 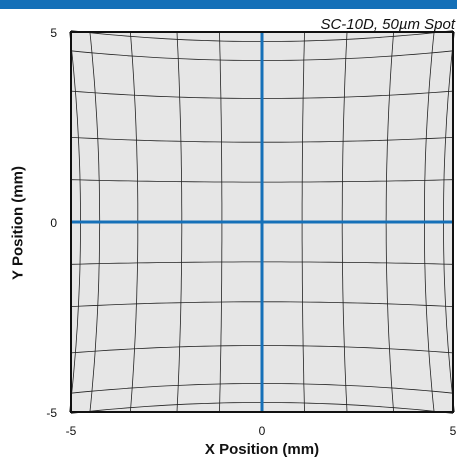 What do you see at coordinates (262, 449) in the screenshot?
I see `x-axis-label: X Position (mm)` at bounding box center [262, 449].